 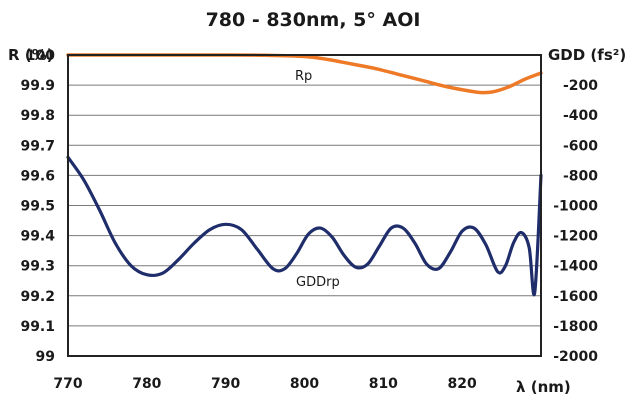 I want to click on y-axis-right-label: GDD (fs²), so click(x=587, y=55).